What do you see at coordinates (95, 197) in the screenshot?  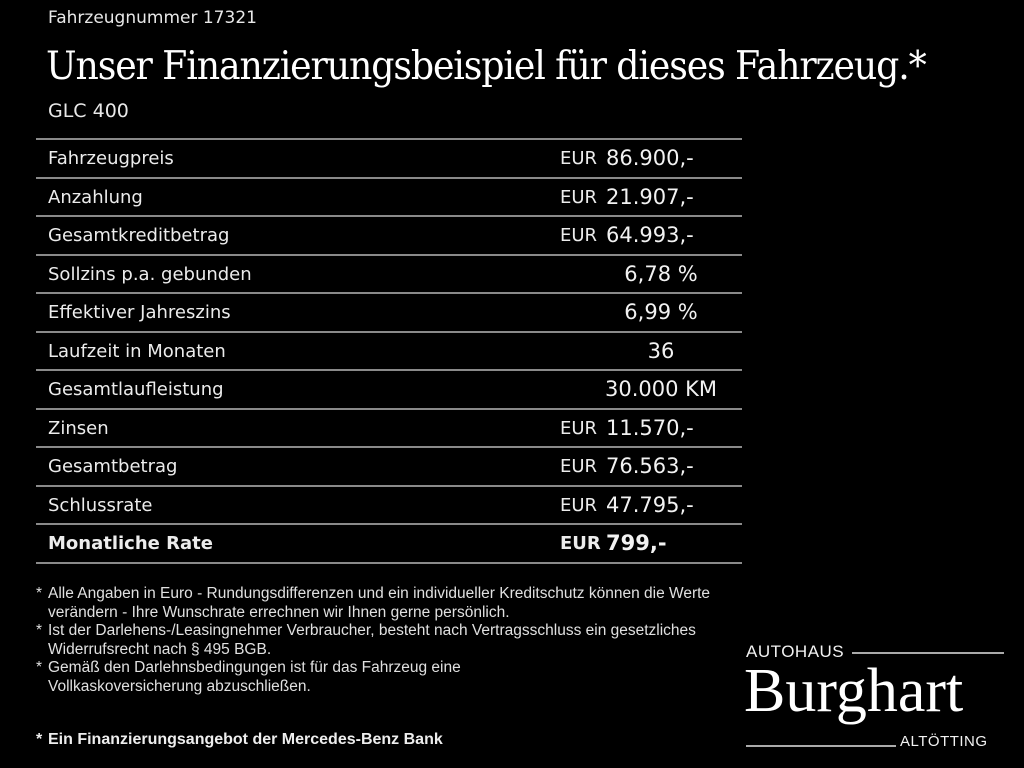 I see `row-label: Anzahlung` at bounding box center [95, 197].